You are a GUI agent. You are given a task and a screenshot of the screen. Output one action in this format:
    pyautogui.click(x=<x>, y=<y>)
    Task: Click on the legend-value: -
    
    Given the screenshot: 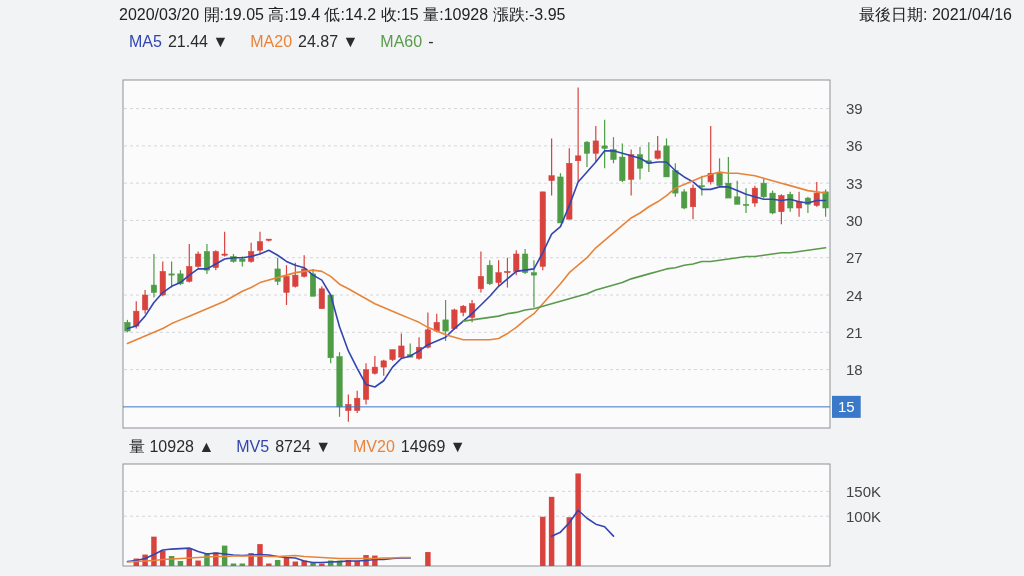 What is the action you would take?
    pyautogui.click(x=431, y=41)
    